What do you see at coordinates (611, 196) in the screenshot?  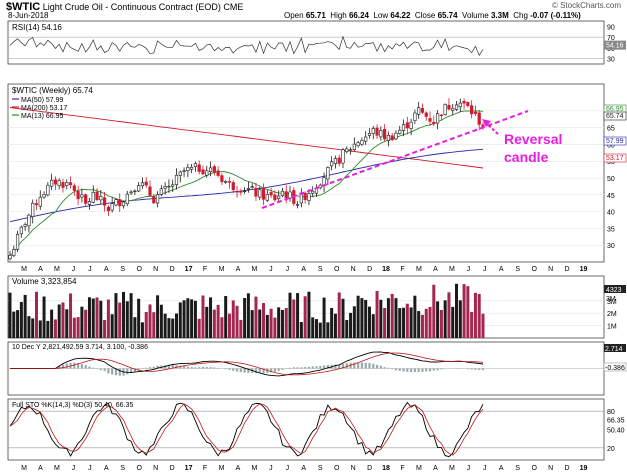 I see `price-y-tick: 45` at bounding box center [611, 196].